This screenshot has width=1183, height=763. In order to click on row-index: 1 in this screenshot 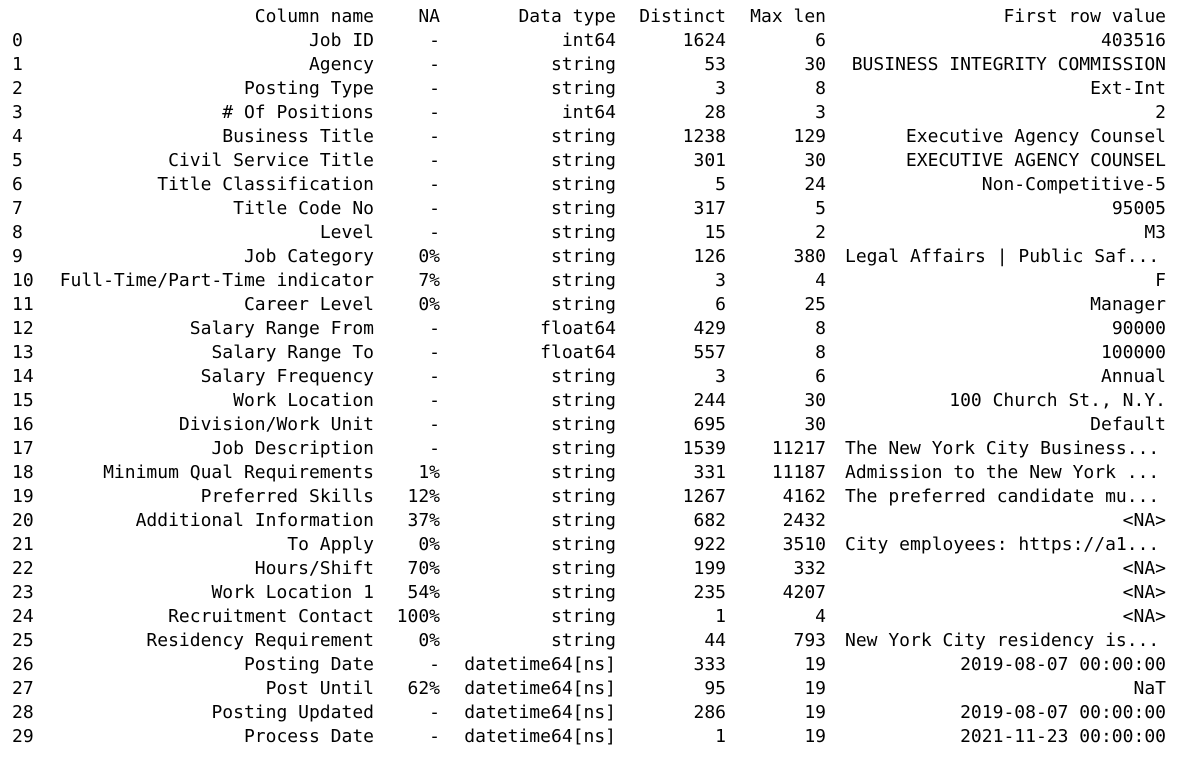, I will do `click(17, 64)`.